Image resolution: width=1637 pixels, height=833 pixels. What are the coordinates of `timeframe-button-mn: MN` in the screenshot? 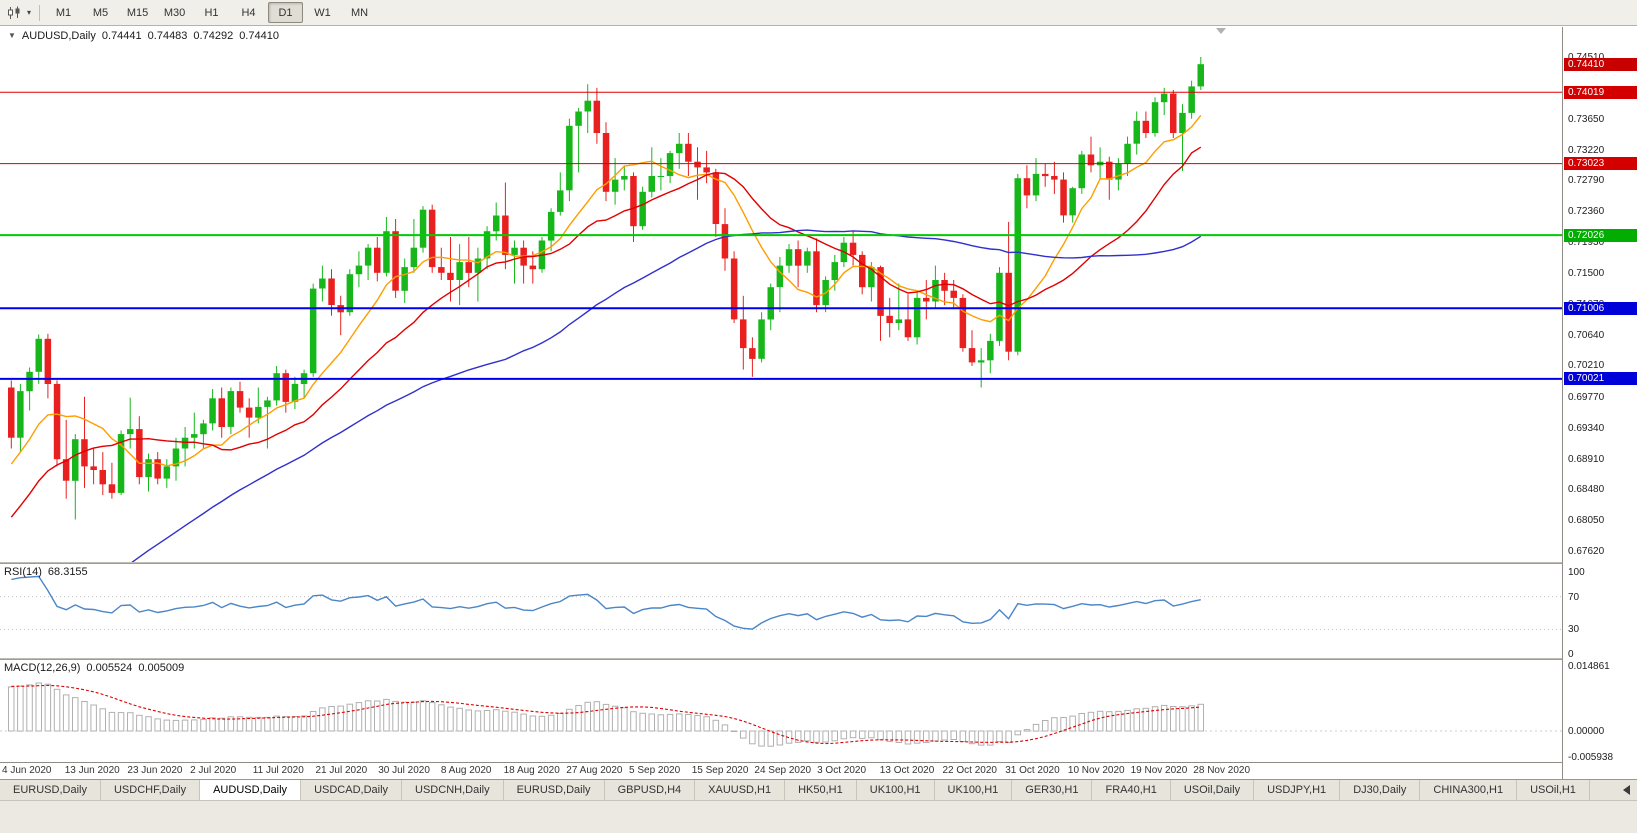 It's located at (359, 12).